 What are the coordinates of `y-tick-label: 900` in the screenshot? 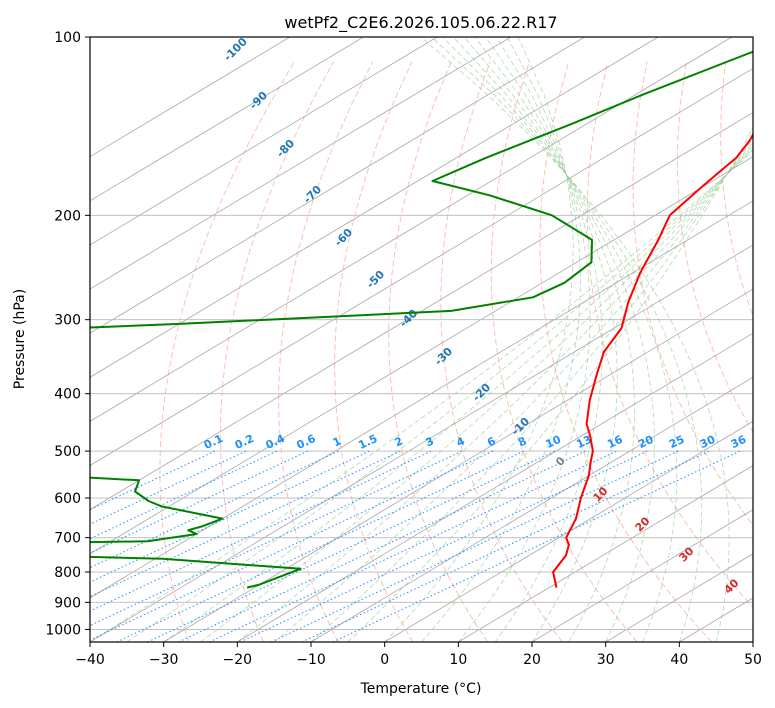 It's located at (67, 603).